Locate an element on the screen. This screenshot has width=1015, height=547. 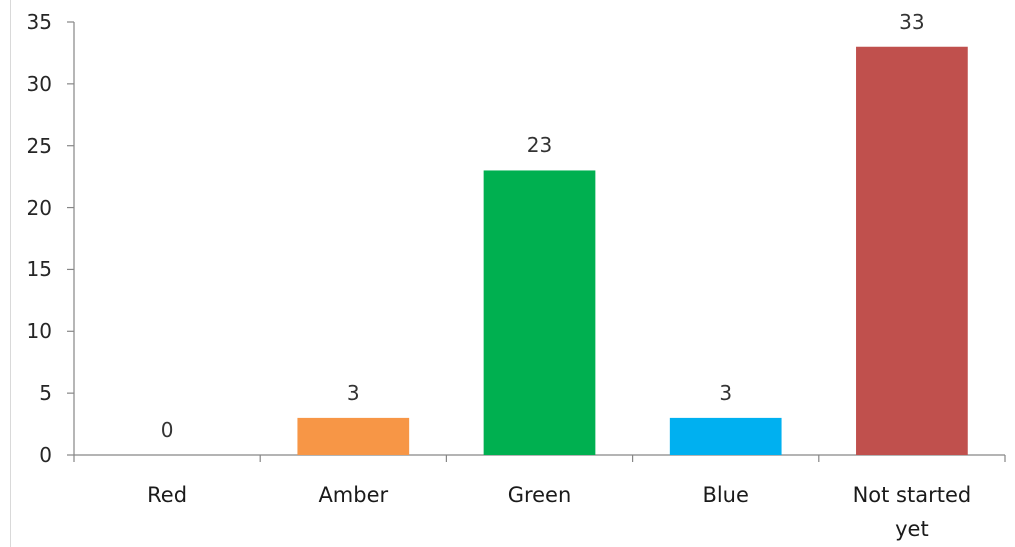
y-tick-label: 10 is located at coordinates (39, 331).